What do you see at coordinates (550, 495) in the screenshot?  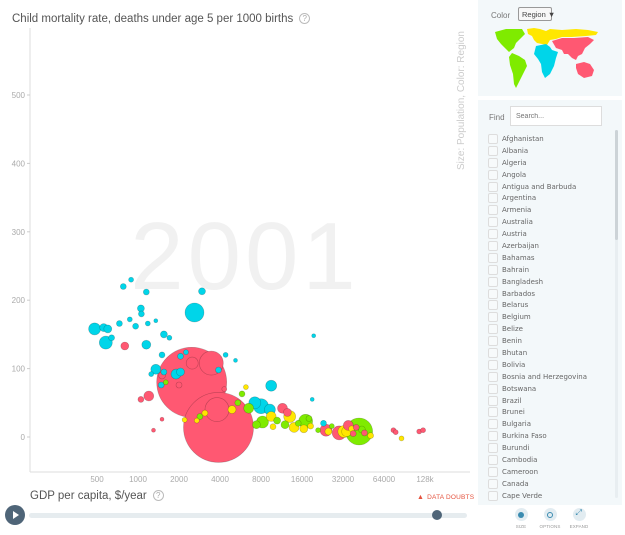 I see `country-list-item: Cape Verde` at bounding box center [550, 495].